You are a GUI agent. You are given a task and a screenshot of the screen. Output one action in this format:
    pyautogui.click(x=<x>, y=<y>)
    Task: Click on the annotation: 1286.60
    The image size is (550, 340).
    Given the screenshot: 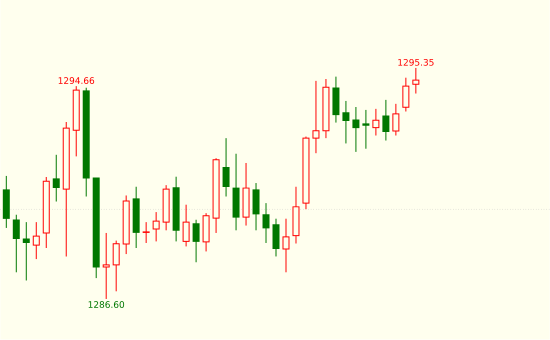 What is the action you would take?
    pyautogui.click(x=106, y=304)
    